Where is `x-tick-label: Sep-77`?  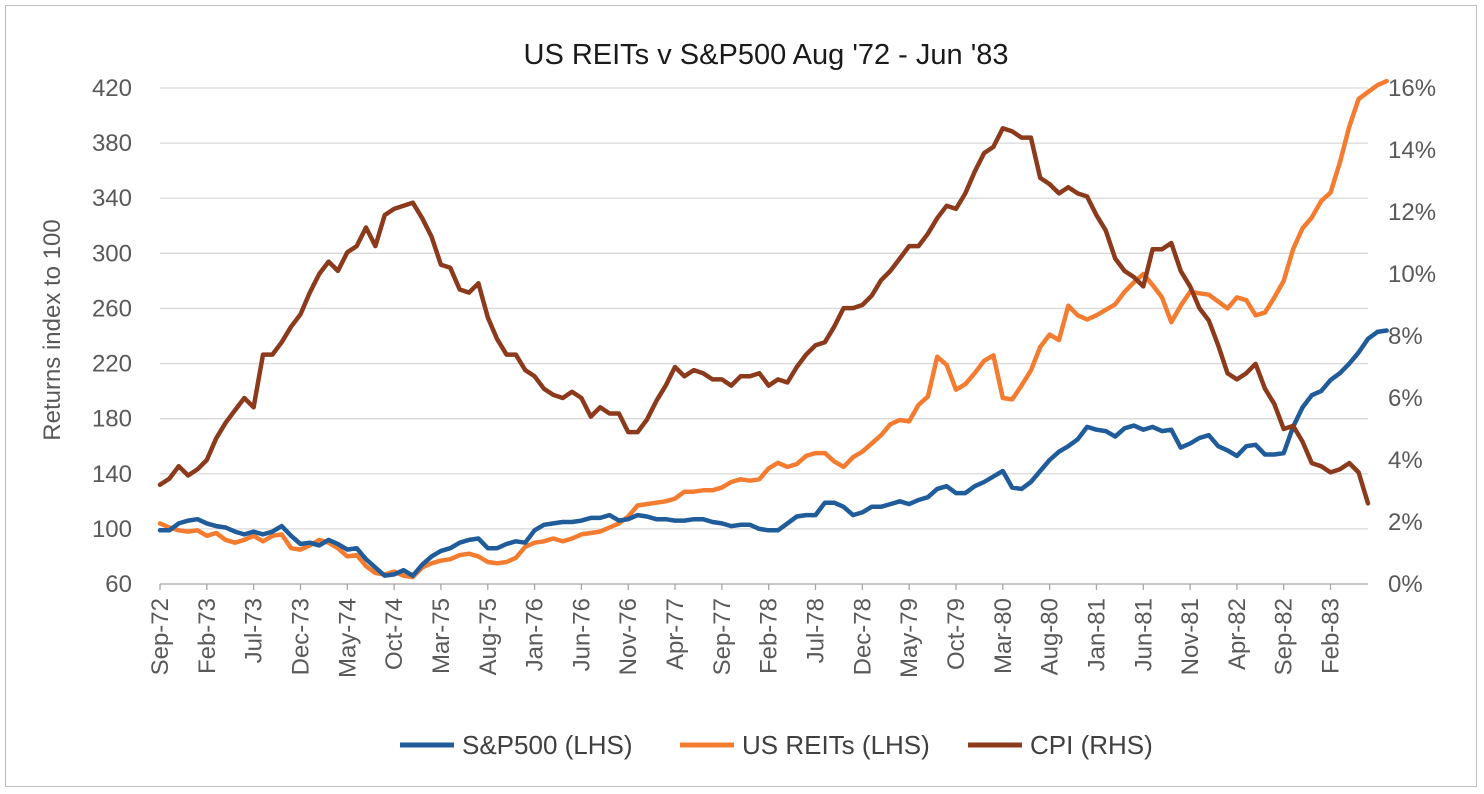 x-tick-label: Sep-77 is located at coordinates (722, 636).